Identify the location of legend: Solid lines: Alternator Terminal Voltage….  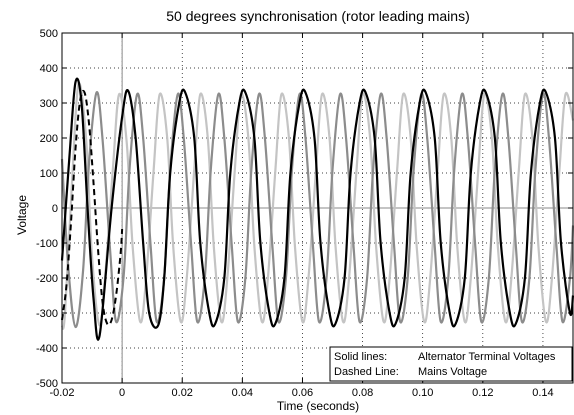
(451, 364).